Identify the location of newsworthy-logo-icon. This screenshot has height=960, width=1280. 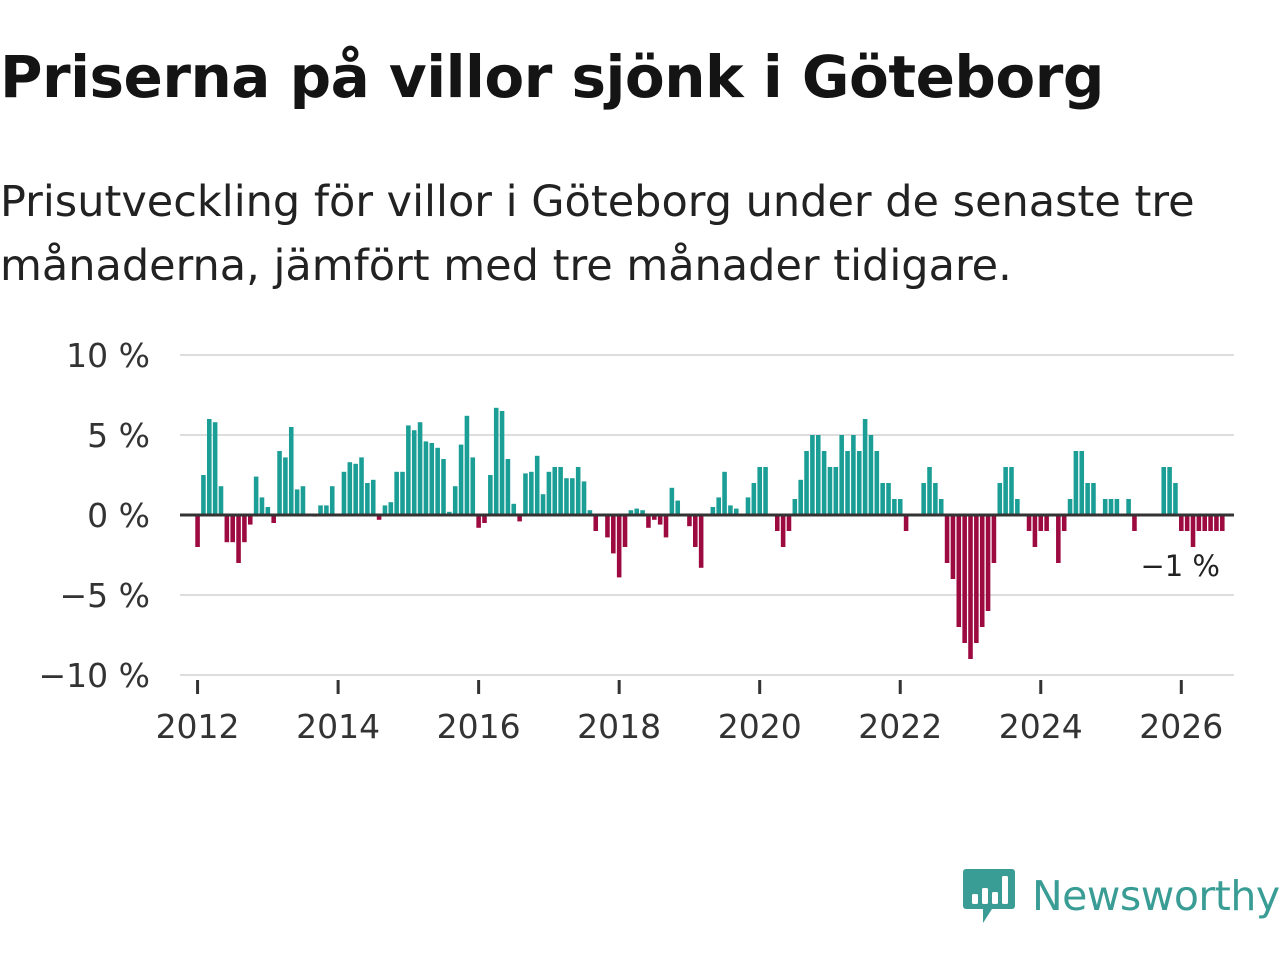
(989, 896).